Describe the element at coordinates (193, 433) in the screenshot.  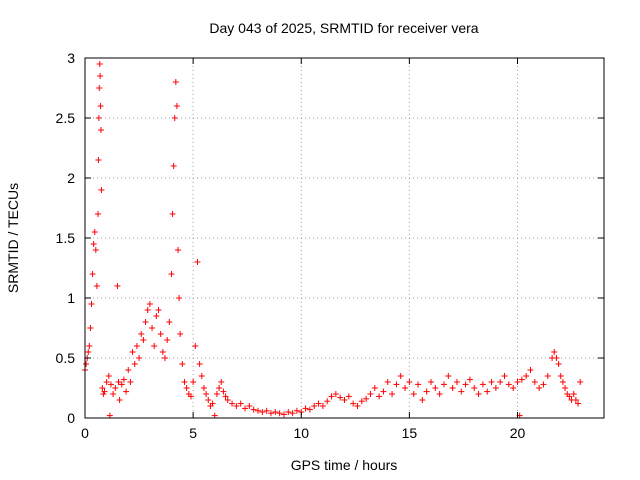
I see `x-tick-label: 5` at that location.